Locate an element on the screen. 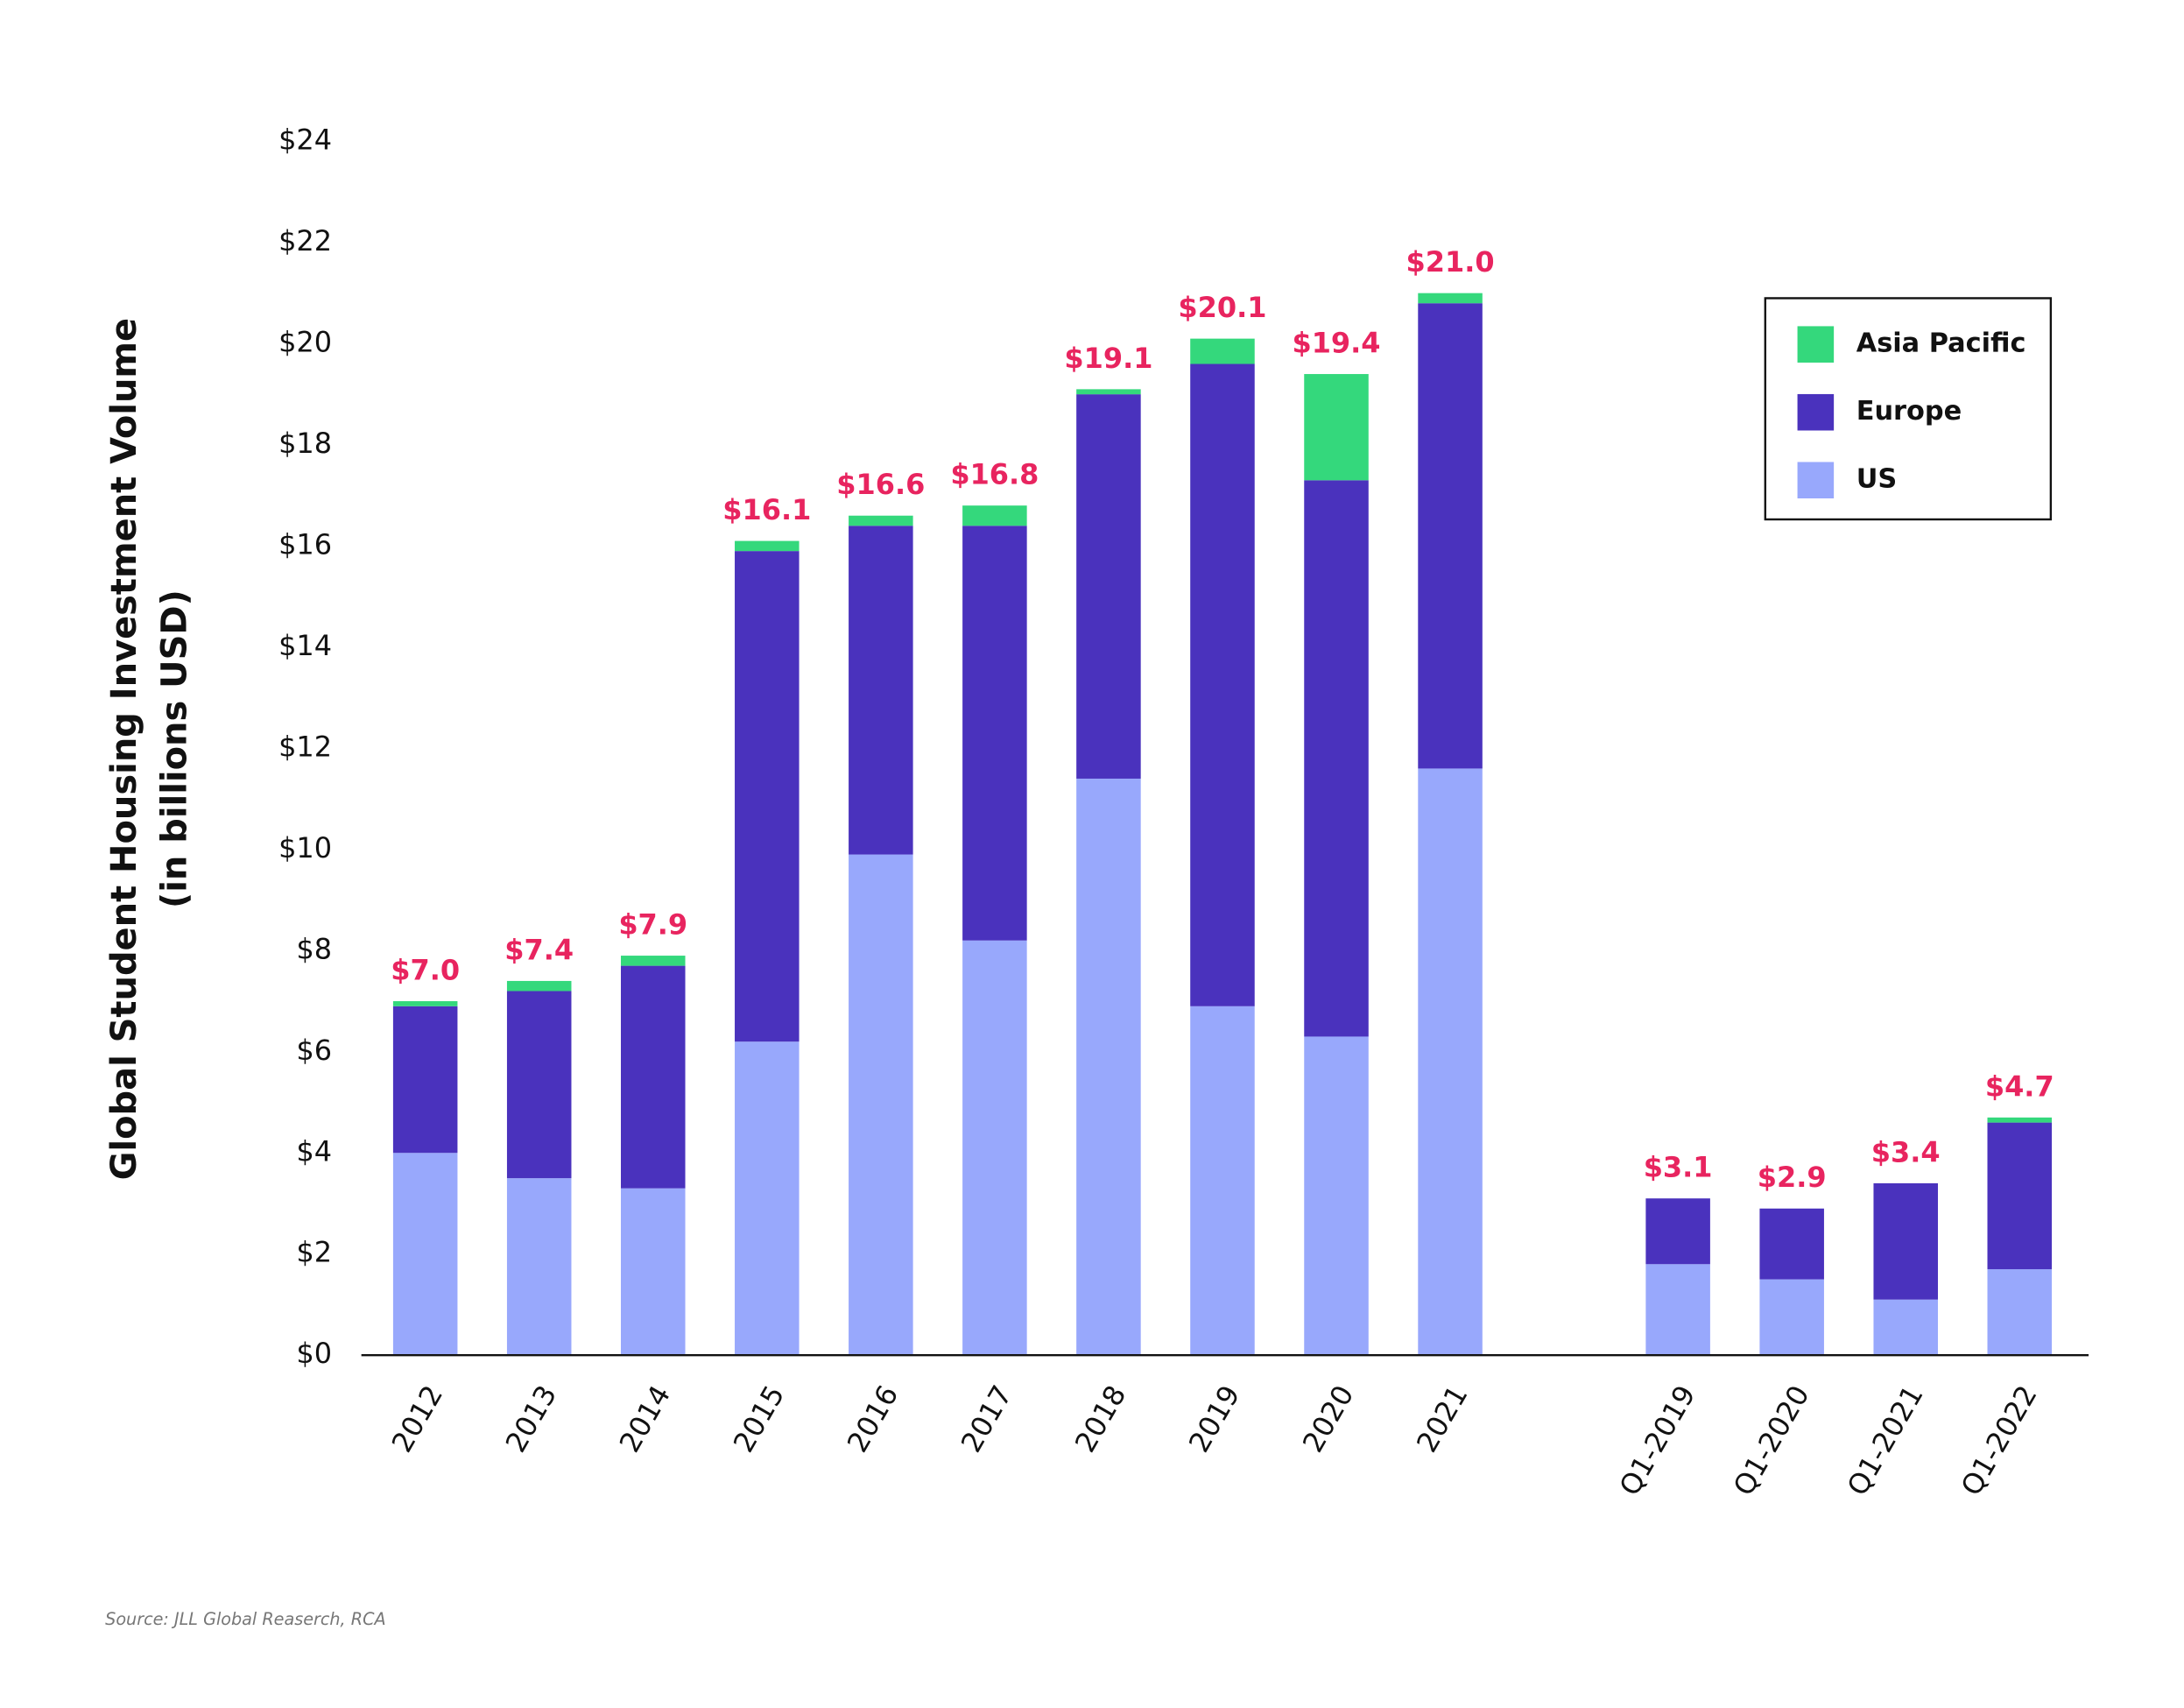 This screenshot has width=2184, height=1708. y-tick-label: $4 is located at coordinates (314, 1151).